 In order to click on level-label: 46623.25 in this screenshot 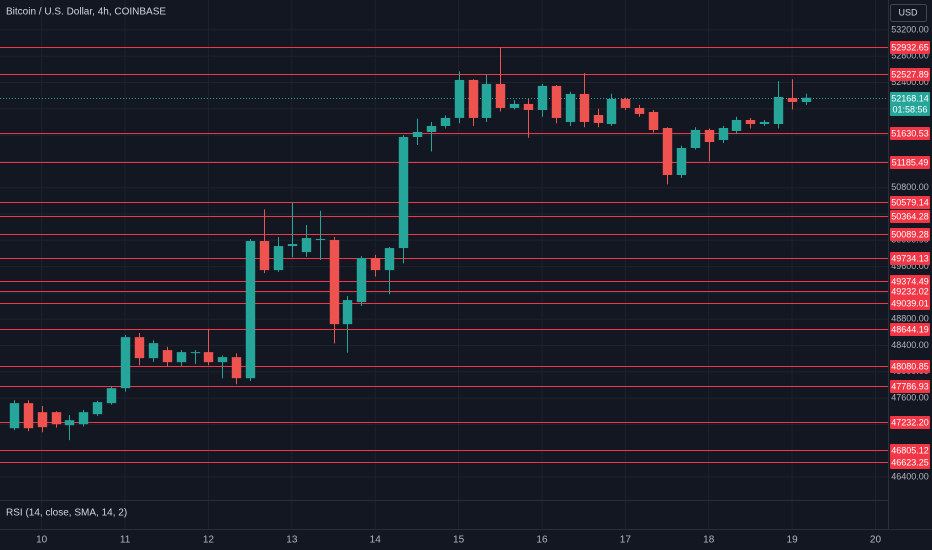, I will do `click(910, 462)`.